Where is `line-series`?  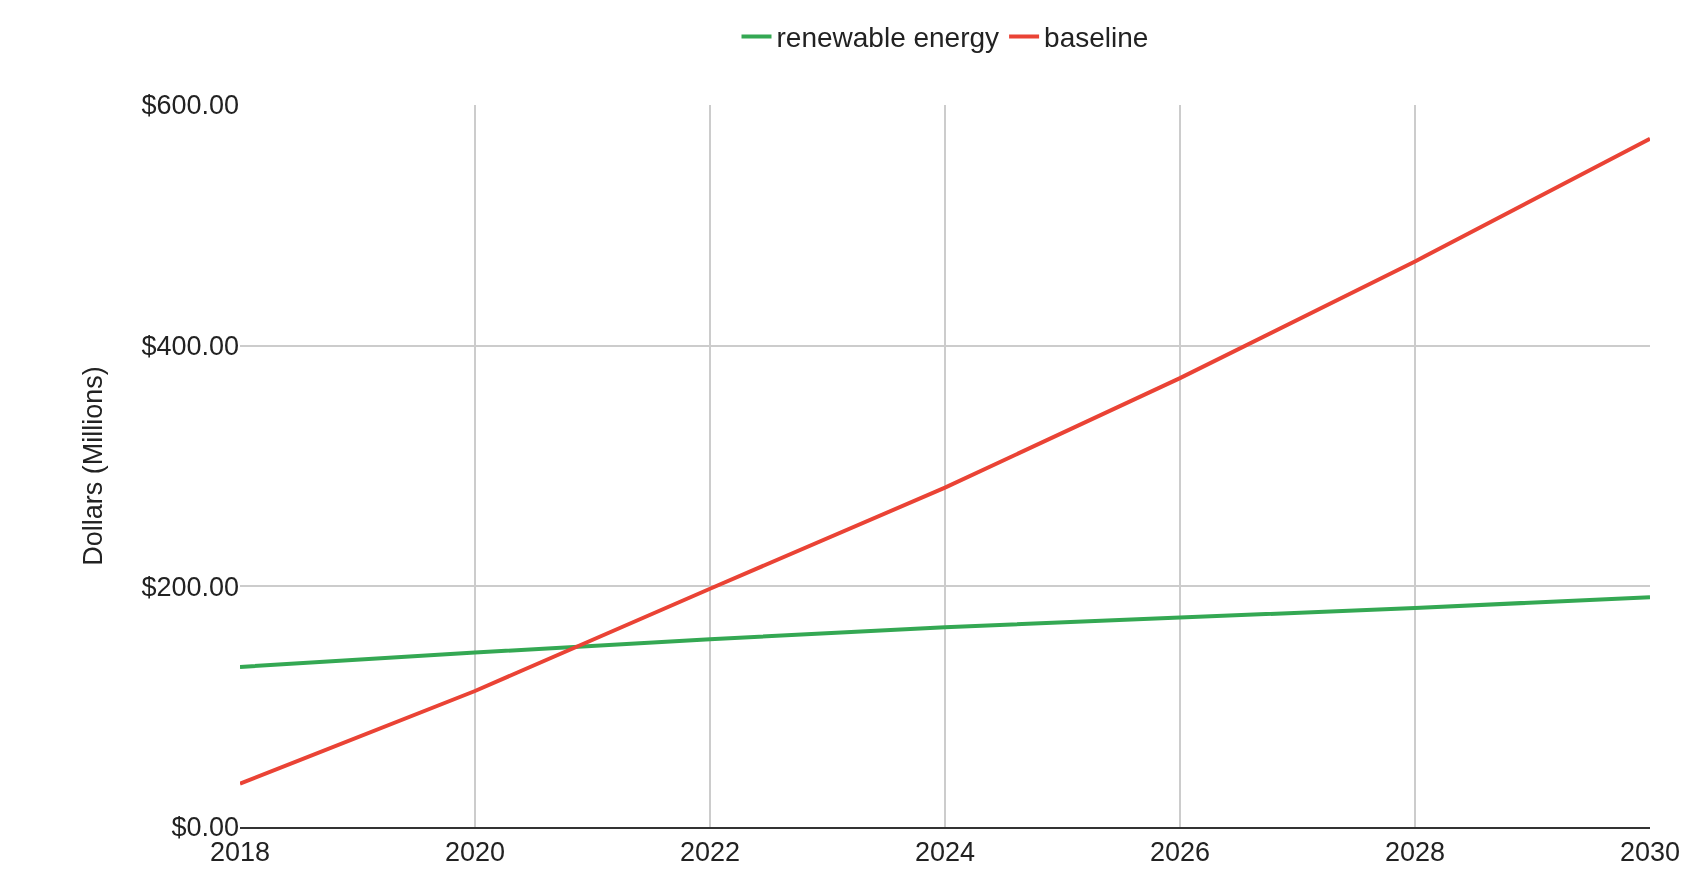 line-series is located at coordinates (945, 632).